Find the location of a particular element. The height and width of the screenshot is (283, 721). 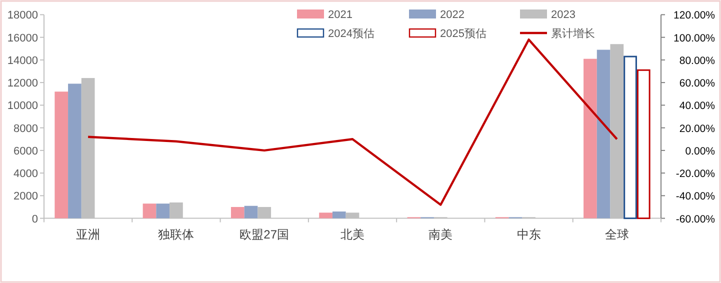

y-tick-label: 0 is located at coordinates (35, 219).